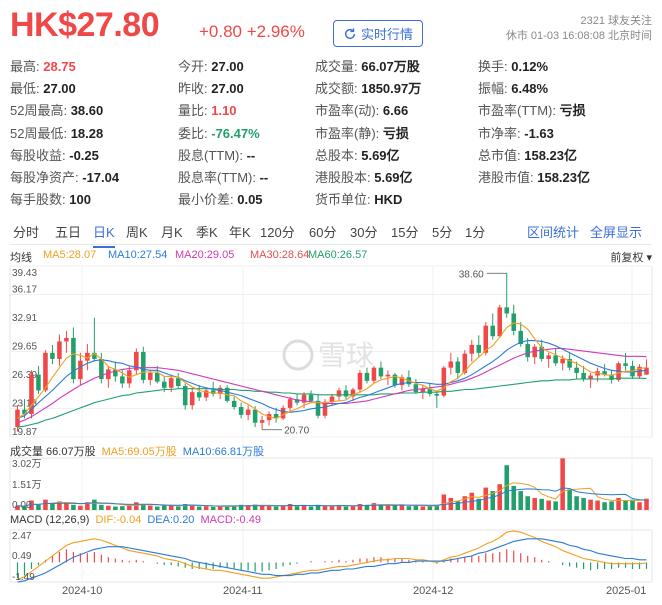 The height and width of the screenshot is (605, 662). What do you see at coordinates (501, 155) in the screenshot?
I see `stat-label: 总市值:` at bounding box center [501, 155].